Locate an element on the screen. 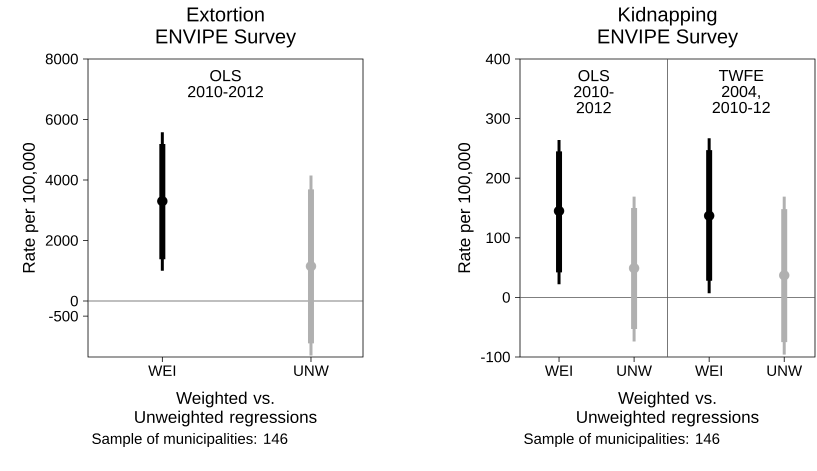 This screenshot has width=817, height=471. annotation: TWFE 2004, 2010-12 is located at coordinates (741, 92).